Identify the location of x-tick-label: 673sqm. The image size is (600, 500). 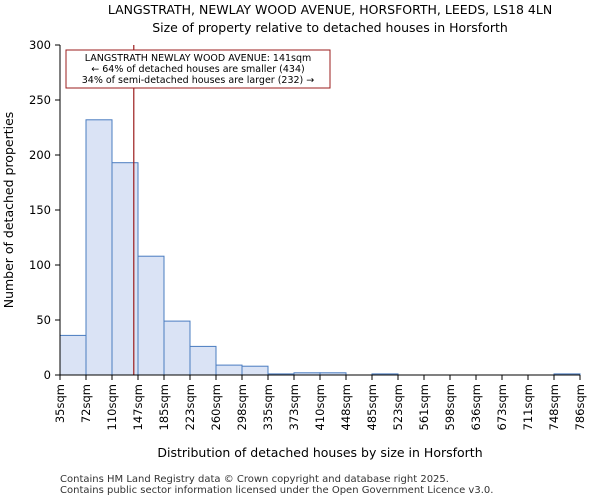
(502, 407).